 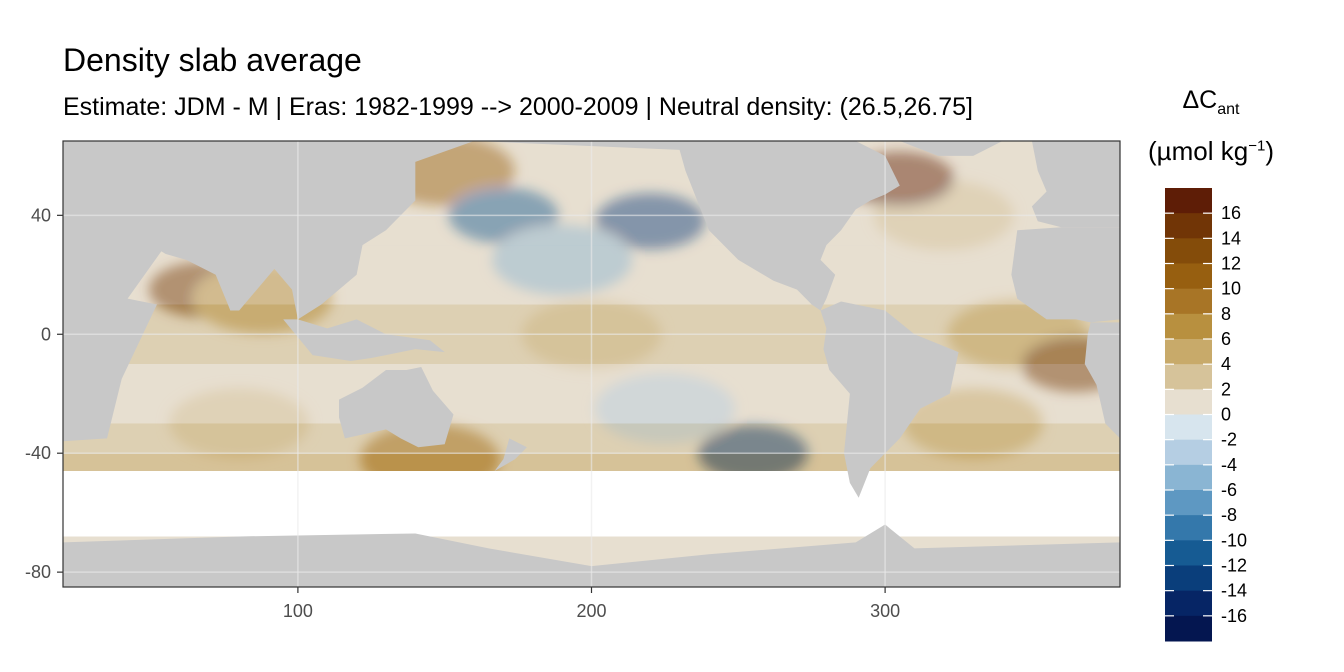 I want to click on legend-label: 2, so click(x=1226, y=389).